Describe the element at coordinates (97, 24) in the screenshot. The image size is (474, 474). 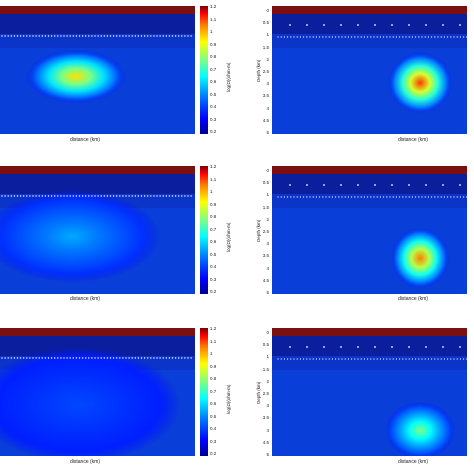
I see `upper-layer` at that location.